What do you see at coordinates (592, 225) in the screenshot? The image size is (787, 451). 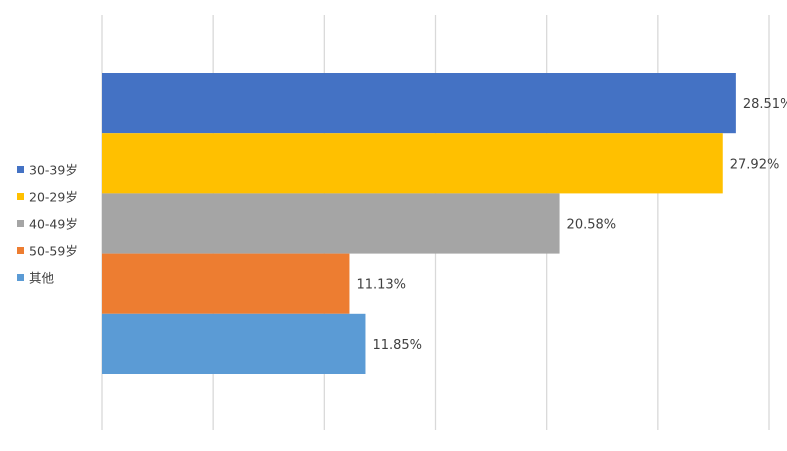 I see `data-label: 20.58%` at bounding box center [592, 225].